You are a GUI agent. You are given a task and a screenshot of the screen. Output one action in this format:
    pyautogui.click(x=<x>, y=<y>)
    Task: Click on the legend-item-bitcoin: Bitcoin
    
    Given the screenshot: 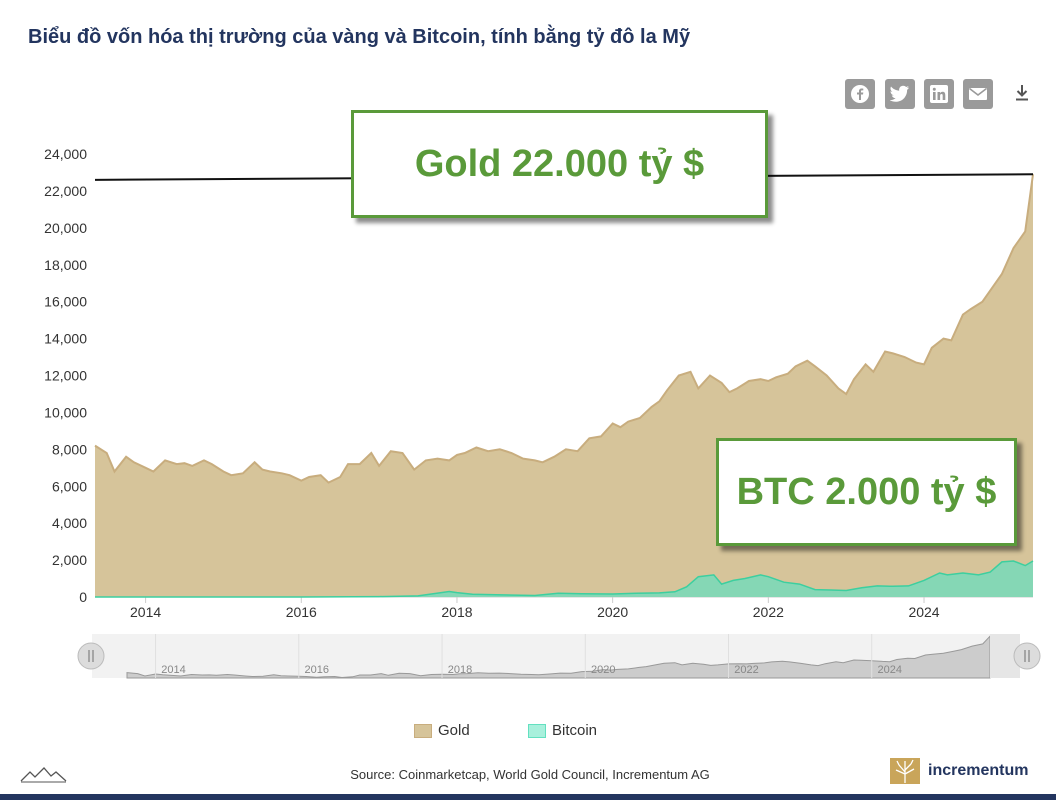 What is the action you would take?
    pyautogui.click(x=562, y=730)
    